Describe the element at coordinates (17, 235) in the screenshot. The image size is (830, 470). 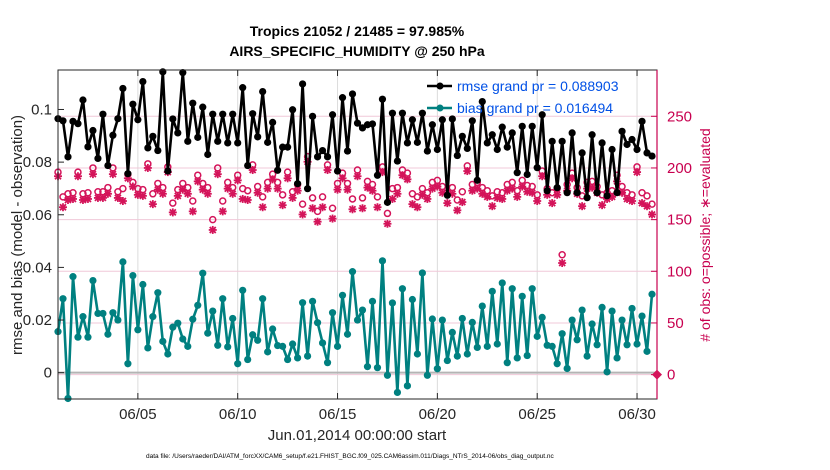
I see `y-axis-label-left: rmse and bias (model - observation)` at that location.